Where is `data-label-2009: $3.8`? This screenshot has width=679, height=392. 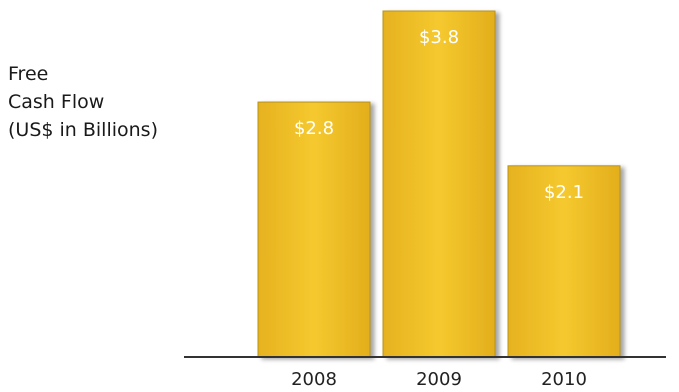
data-label-2009: $3.8 is located at coordinates (439, 37).